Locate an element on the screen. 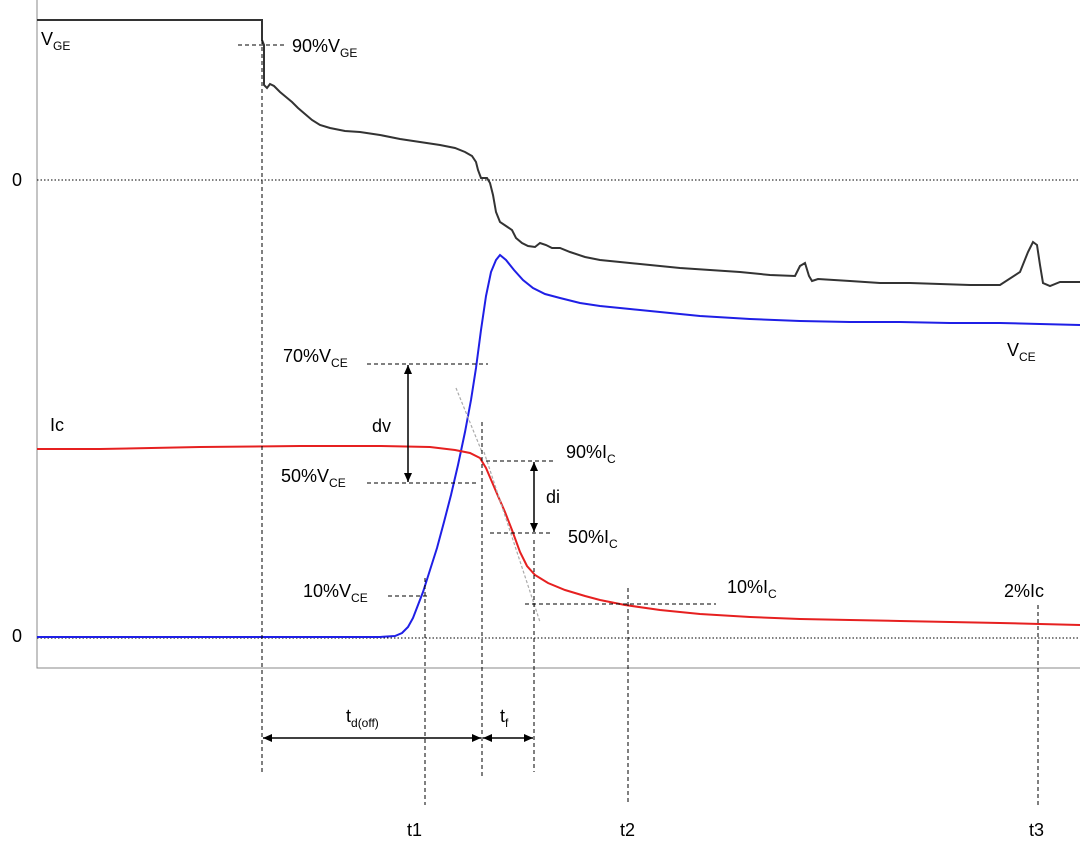 Image resolution: width=1080 pixels, height=853 pixels. ic-50pct-label: 50%IC is located at coordinates (593, 539).